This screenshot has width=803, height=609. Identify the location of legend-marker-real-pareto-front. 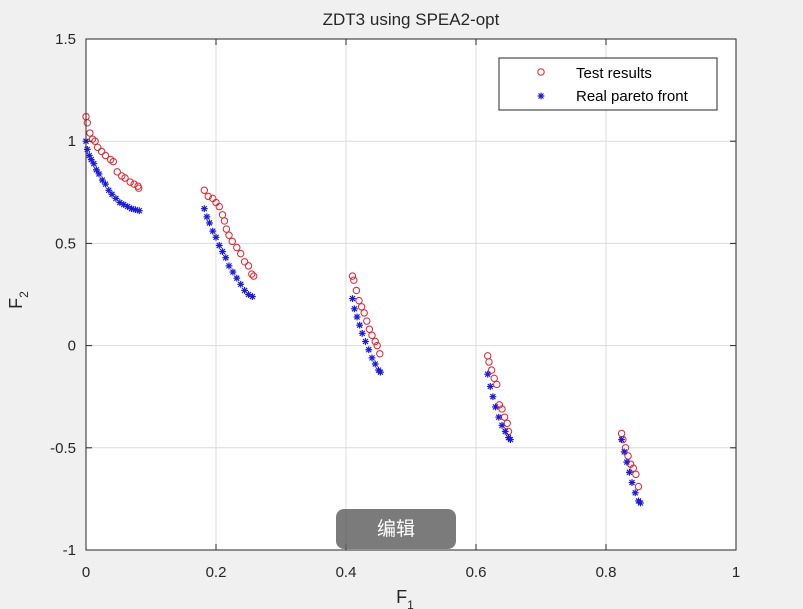
(541, 96).